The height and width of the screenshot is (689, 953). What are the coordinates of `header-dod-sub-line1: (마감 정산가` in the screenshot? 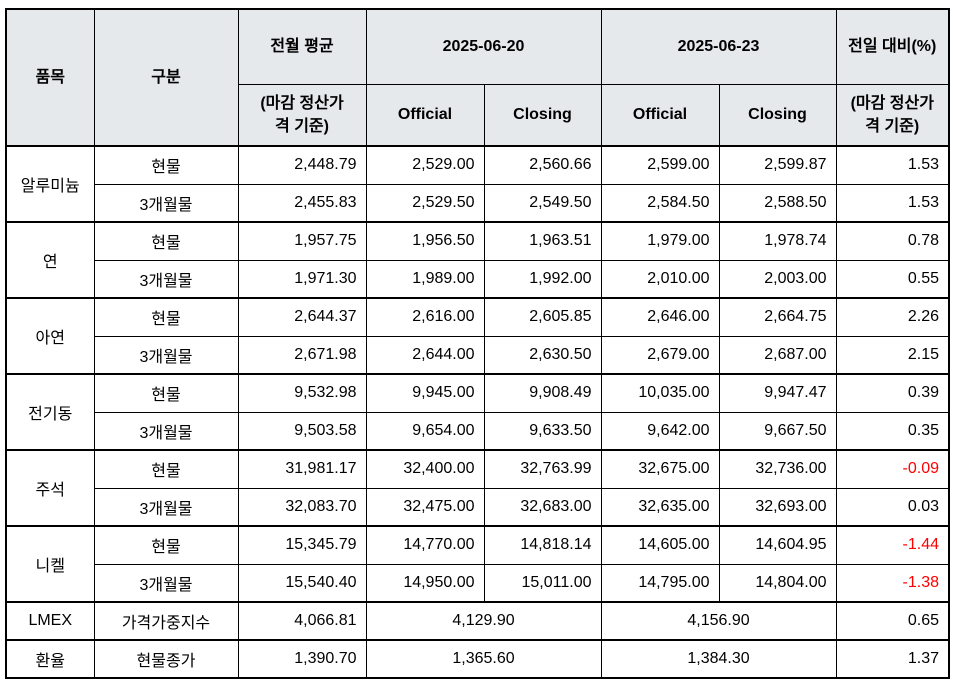 It's located at (892, 103).